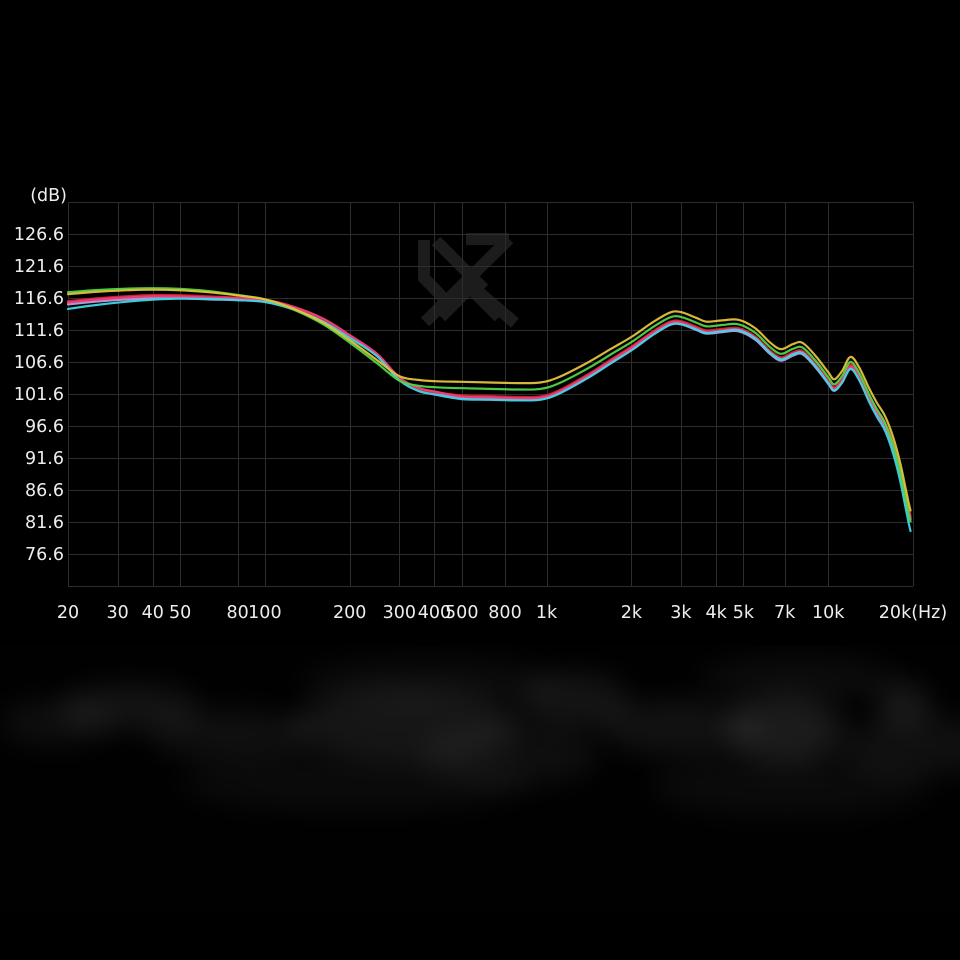 This screenshot has height=960, width=960. What do you see at coordinates (39, 395) in the screenshot?
I see `y-tick-label: 101.6` at bounding box center [39, 395].